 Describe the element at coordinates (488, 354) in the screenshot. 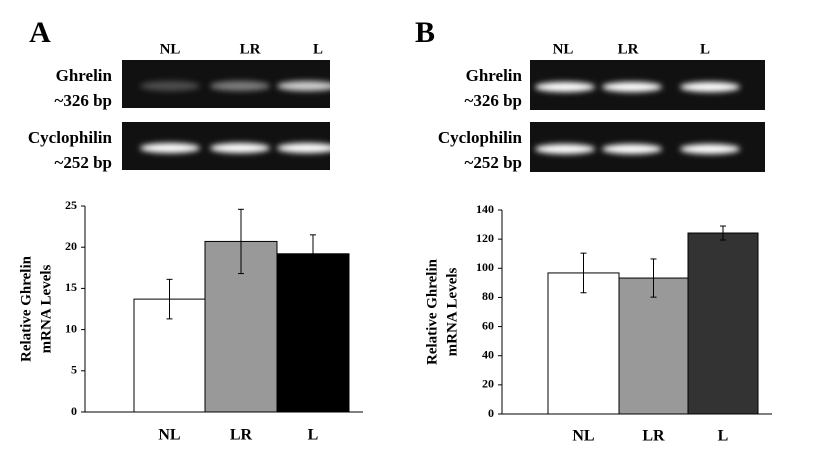

I see `y-tick-label: 40` at that location.